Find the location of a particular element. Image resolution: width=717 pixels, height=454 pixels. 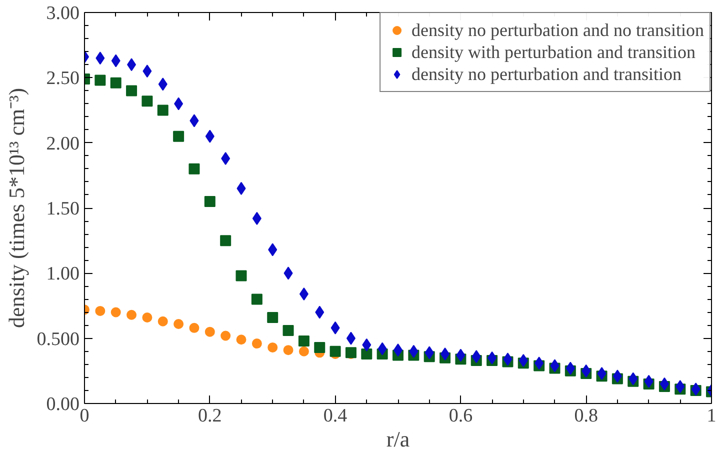

x-axis-title: r/a is located at coordinates (398, 439).